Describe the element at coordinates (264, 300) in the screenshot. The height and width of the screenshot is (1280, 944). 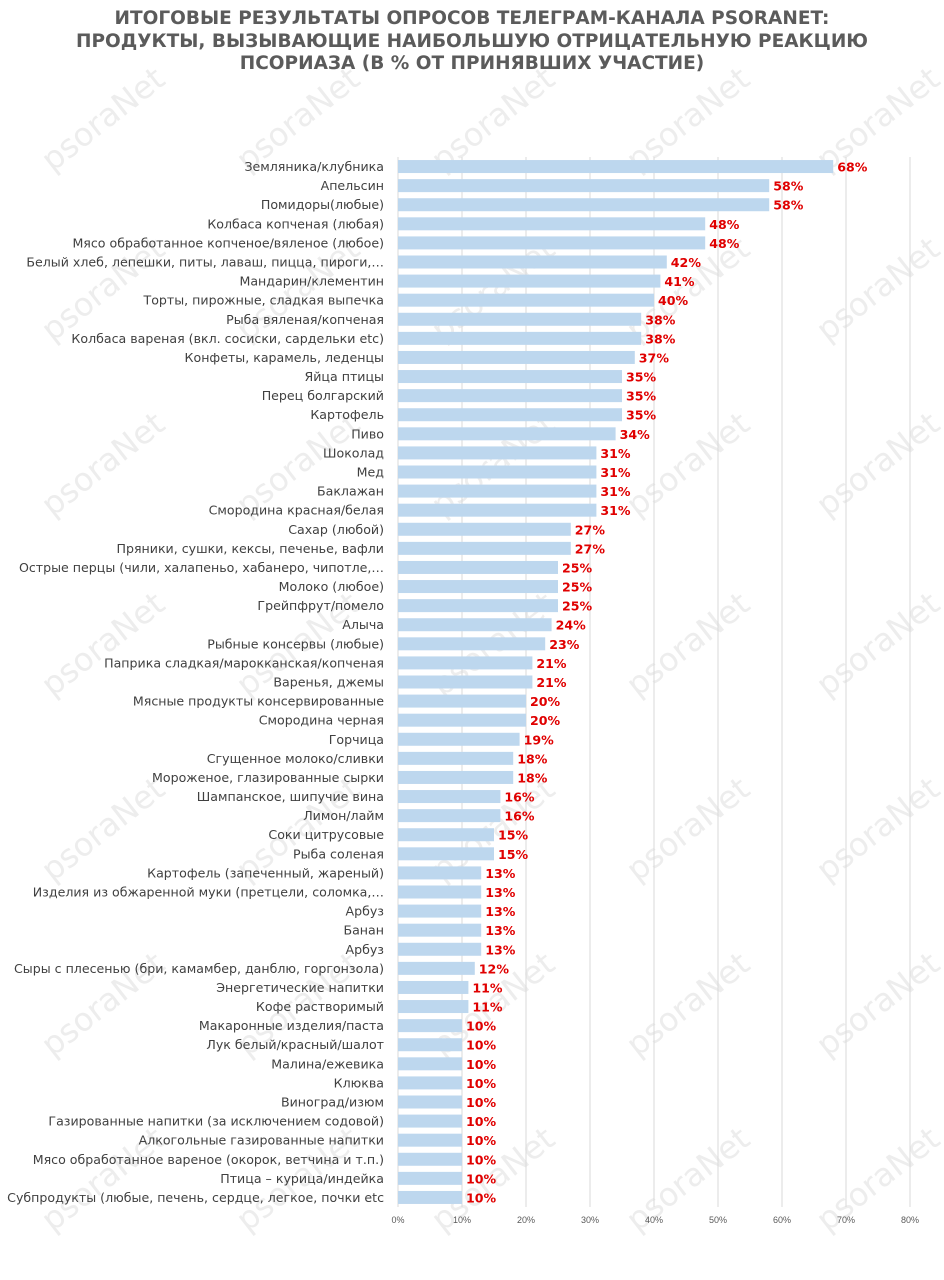
I see `category-label: Торты, пирожные, сладкая выпечка` at that location.